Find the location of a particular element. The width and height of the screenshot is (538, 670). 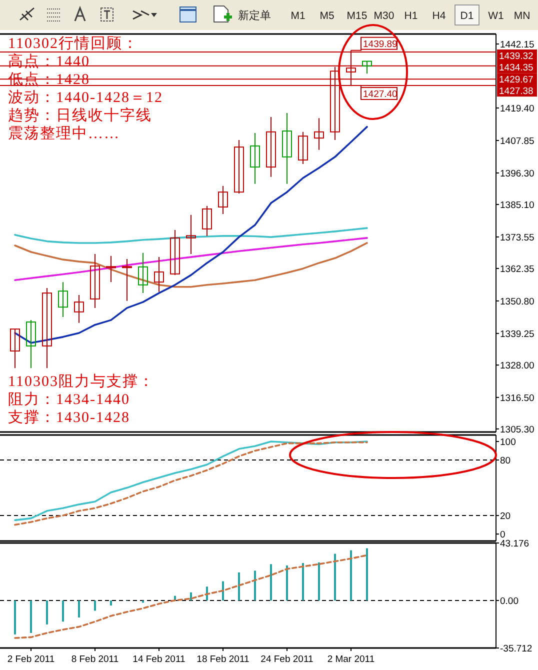

text: H1 is located at coordinates (411, 16).